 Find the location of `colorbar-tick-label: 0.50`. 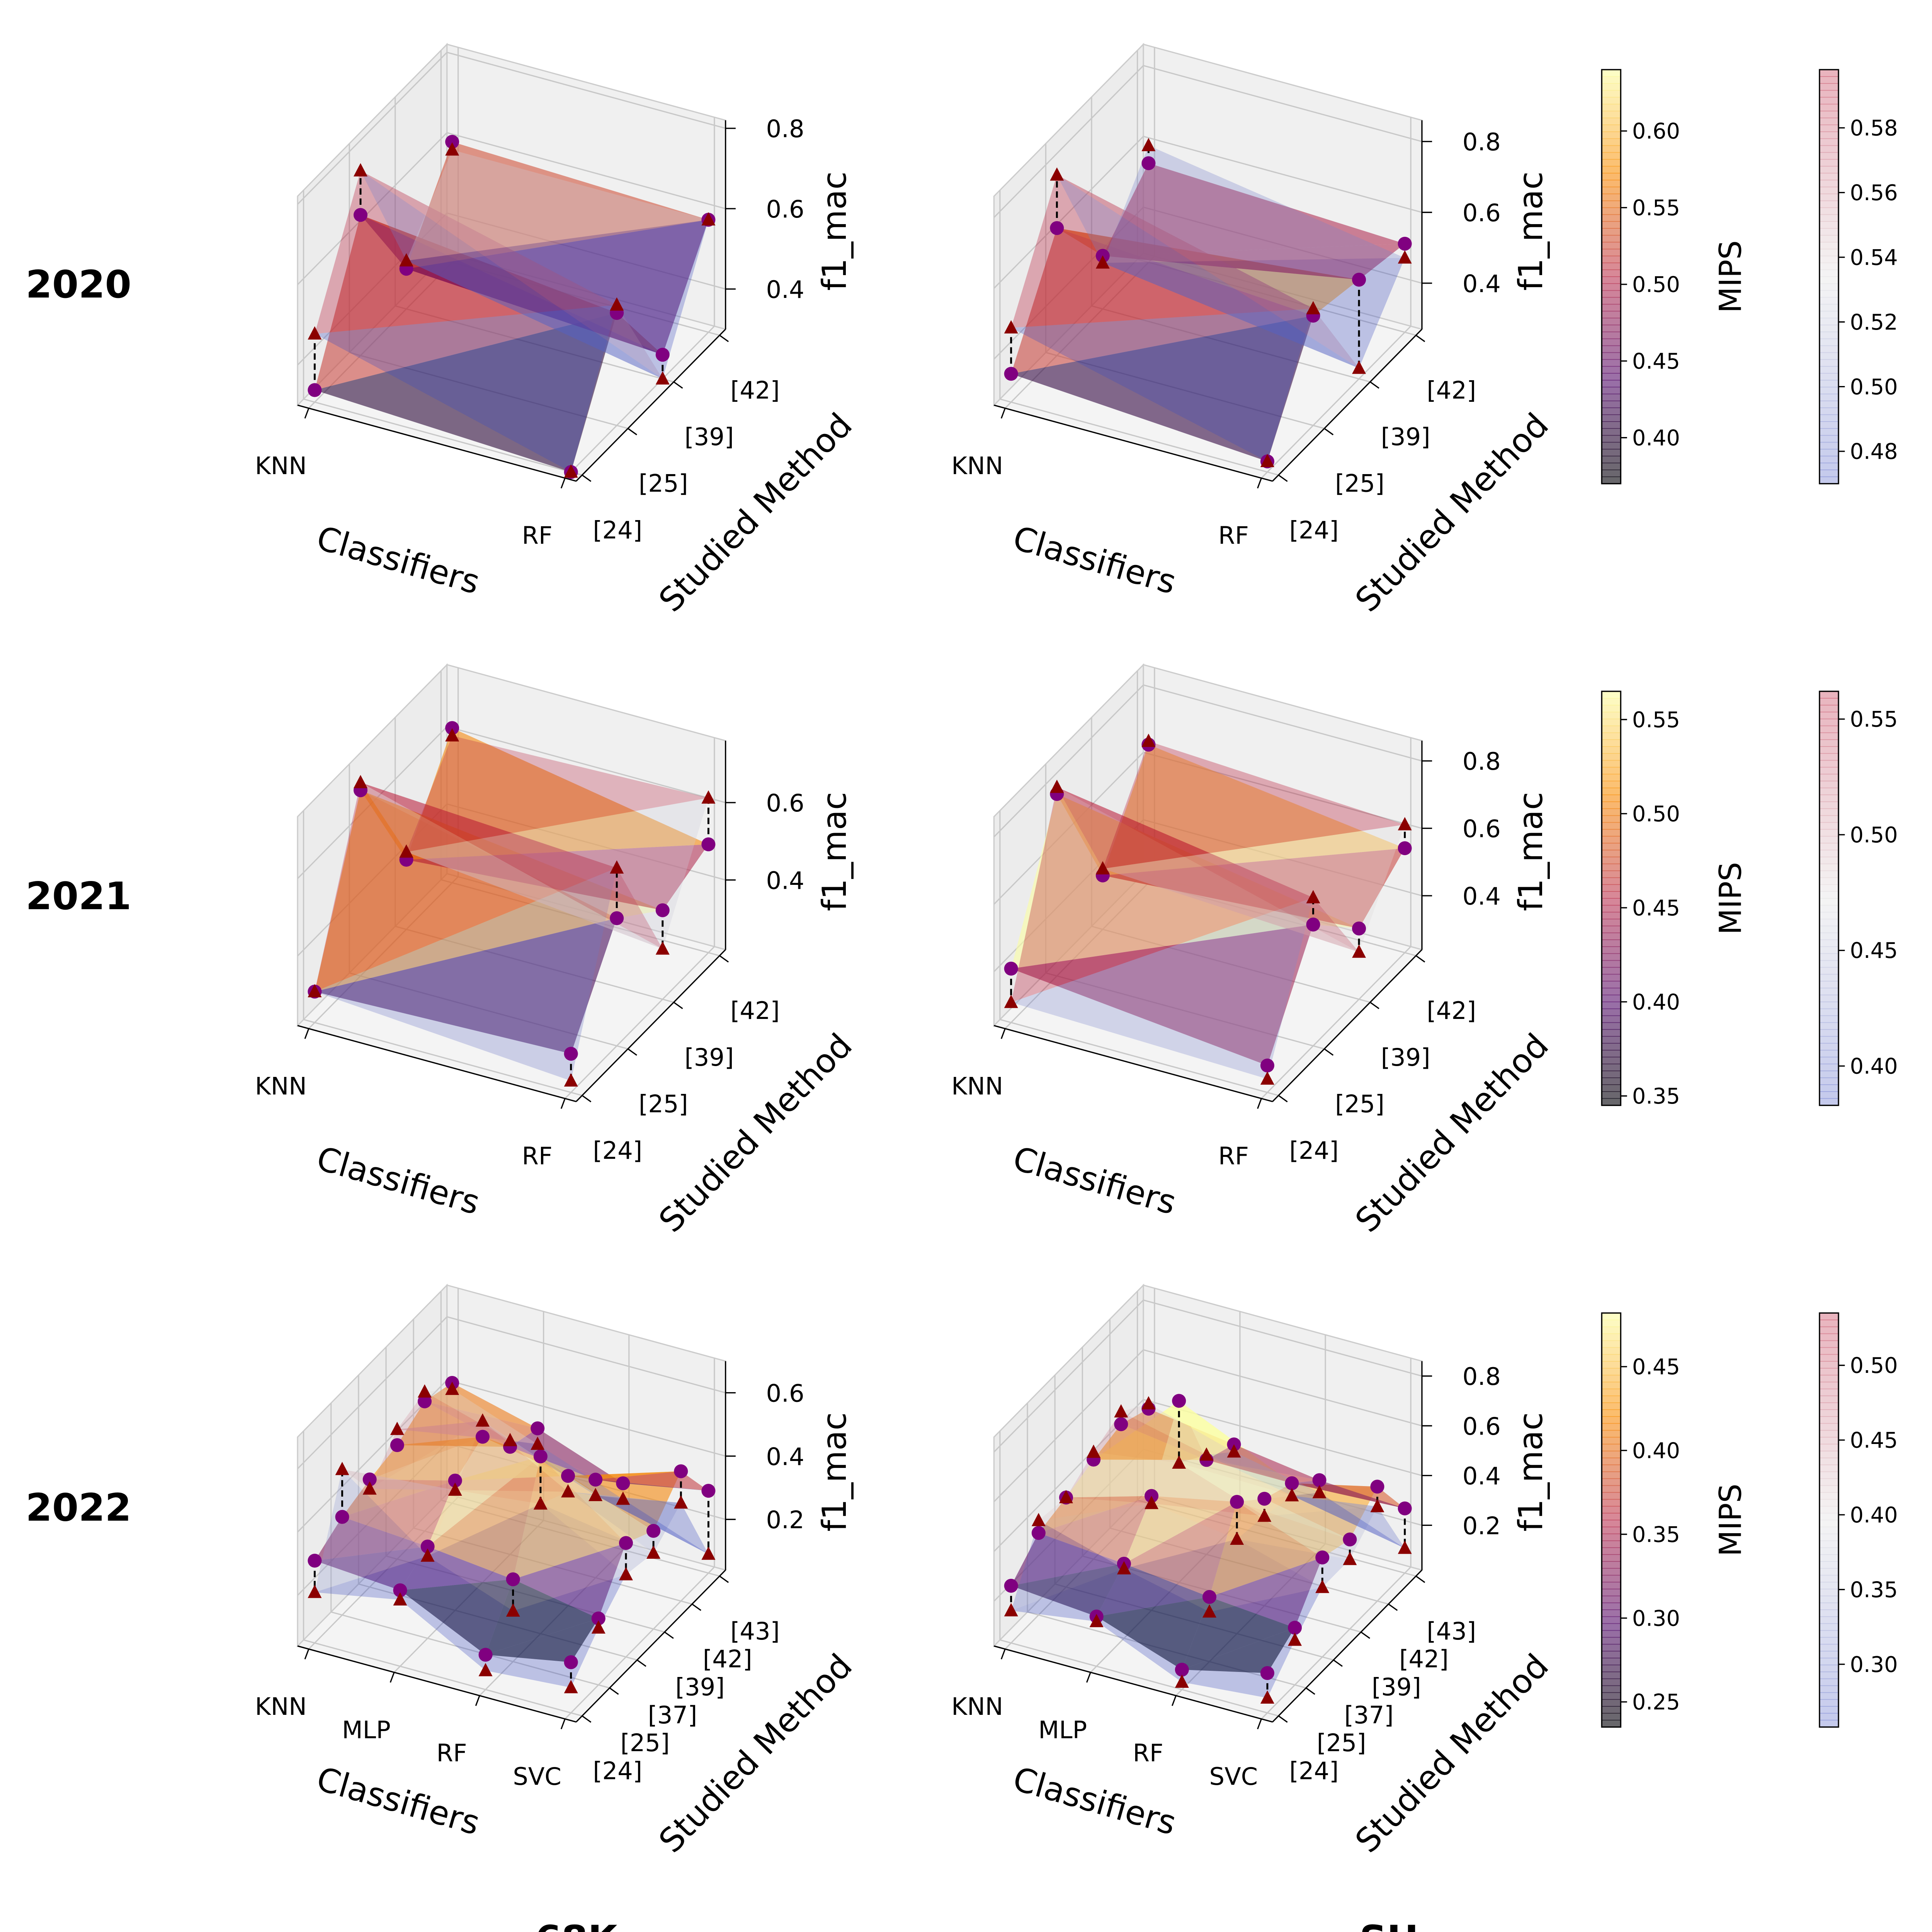

colorbar-tick-label: 0.50 is located at coordinates (1656, 814).